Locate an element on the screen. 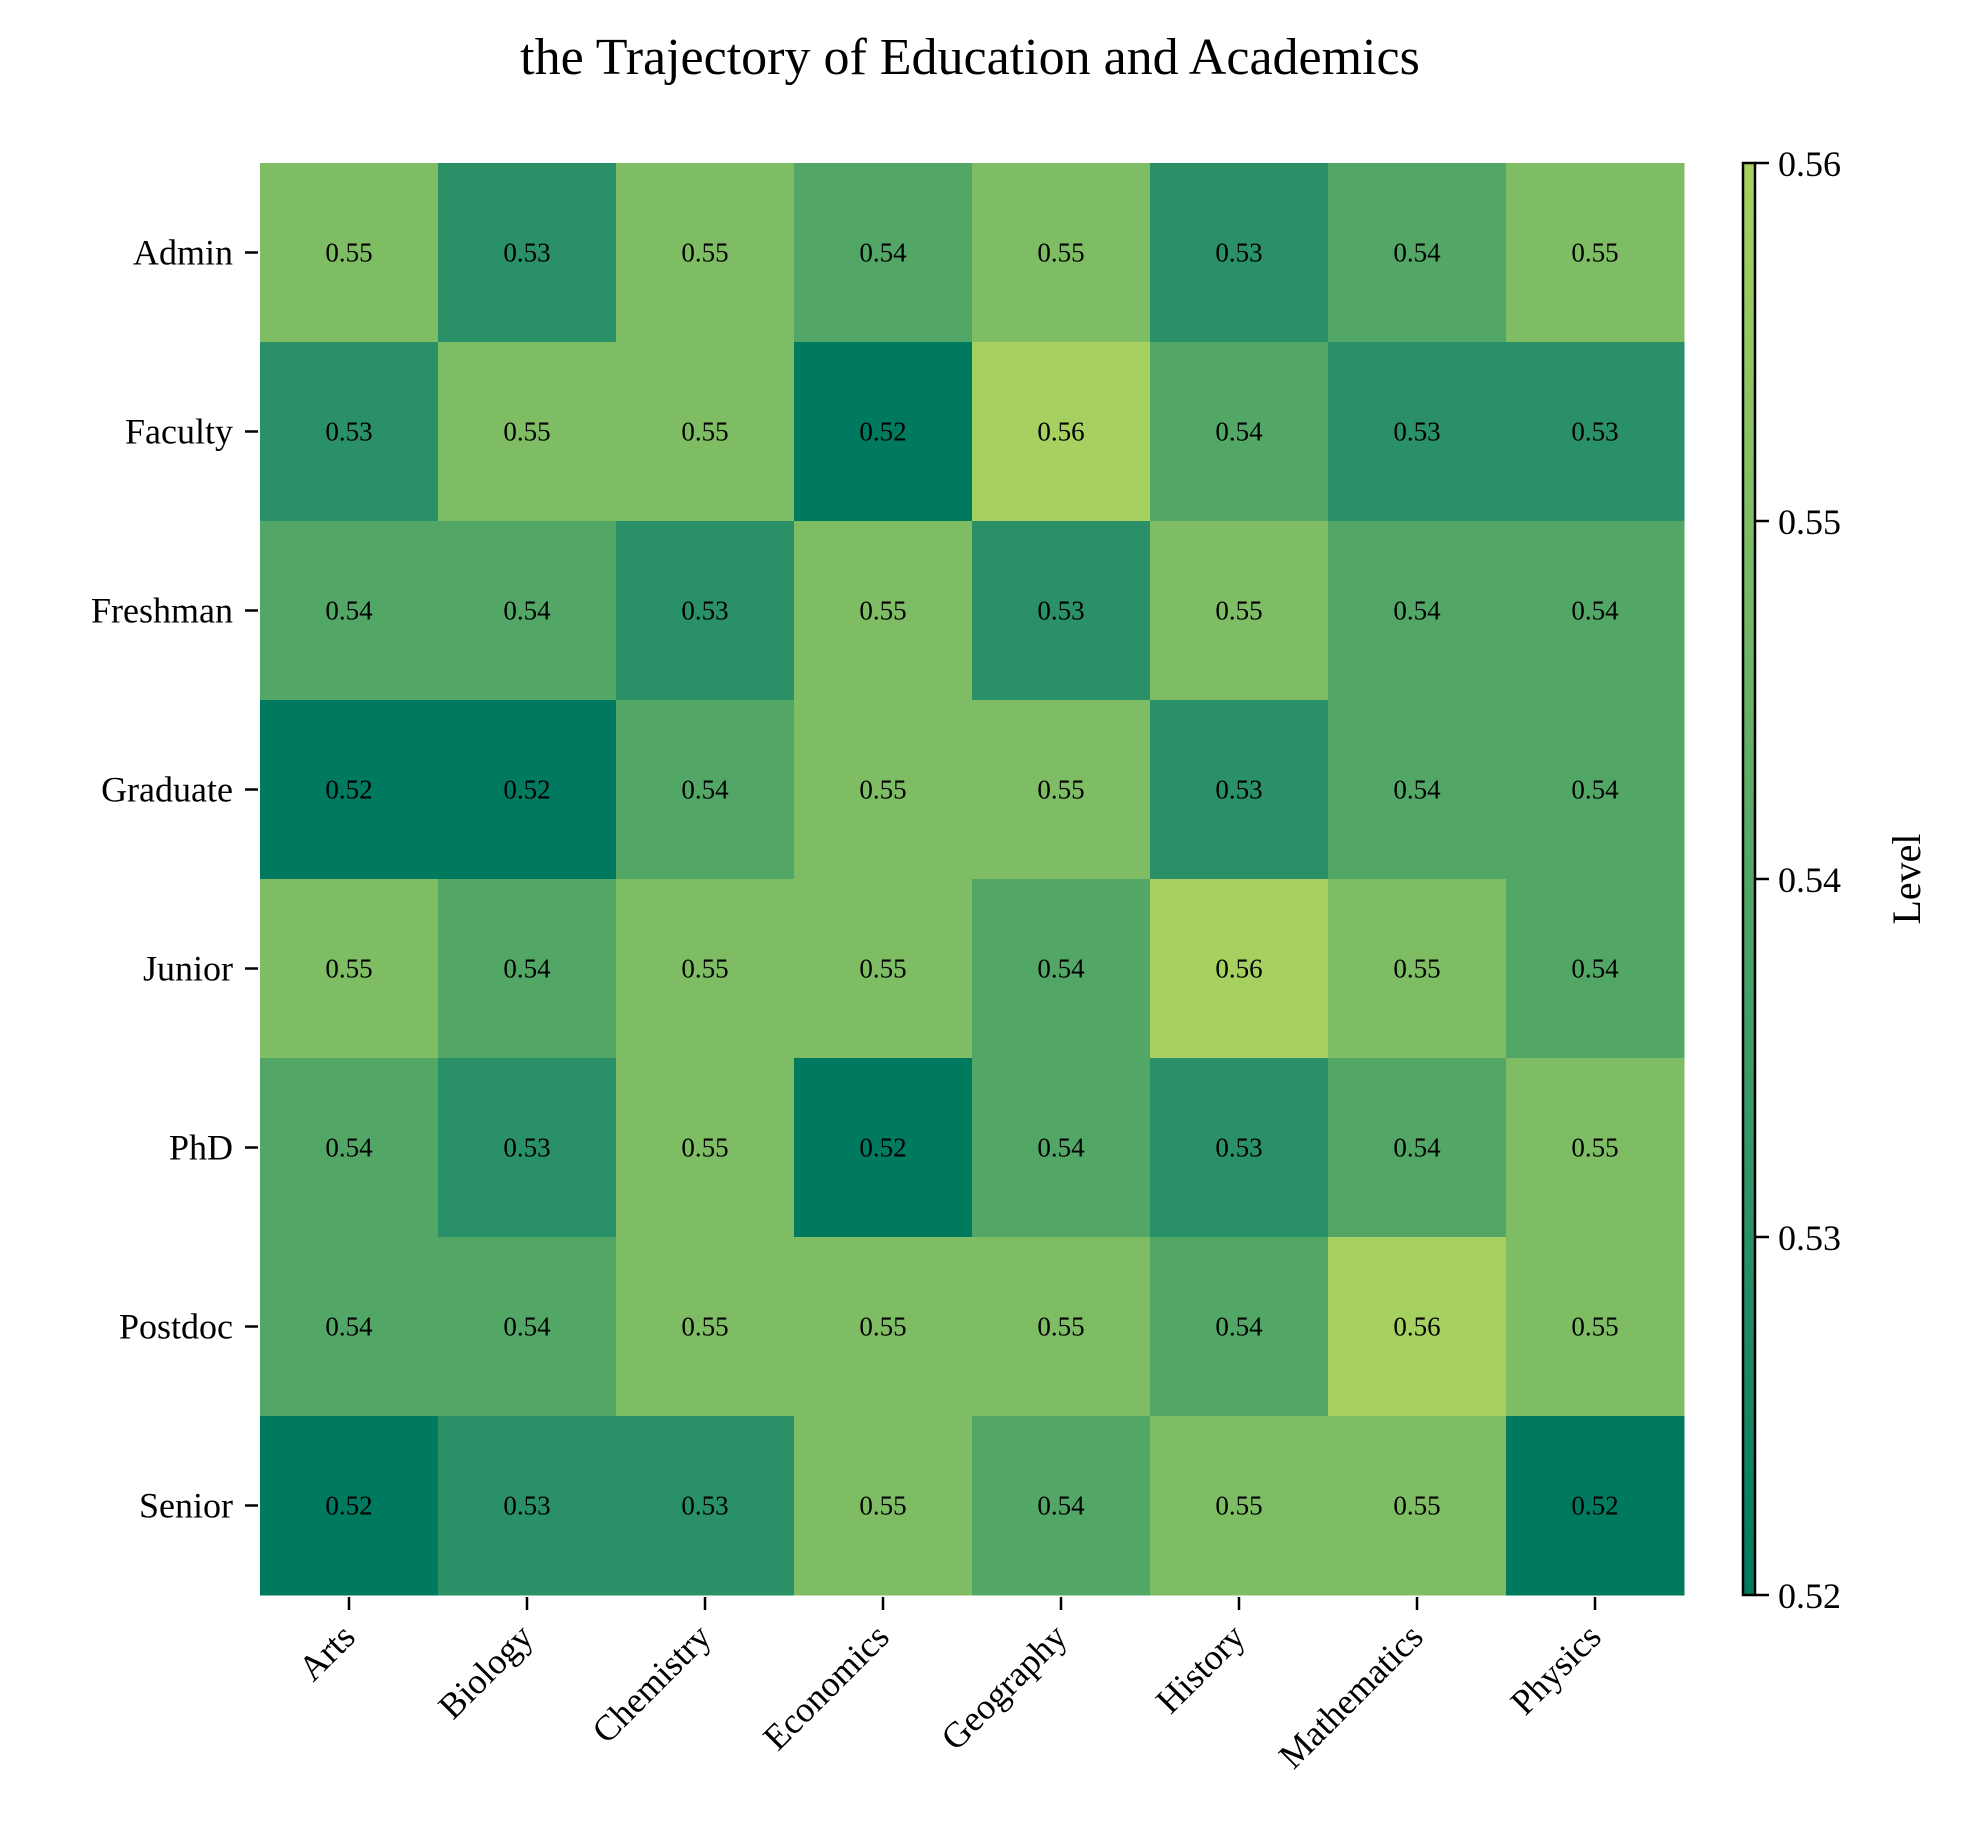 This screenshot has height=1848, width=1961. y-tick-label: PhD is located at coordinates (201, 1148).